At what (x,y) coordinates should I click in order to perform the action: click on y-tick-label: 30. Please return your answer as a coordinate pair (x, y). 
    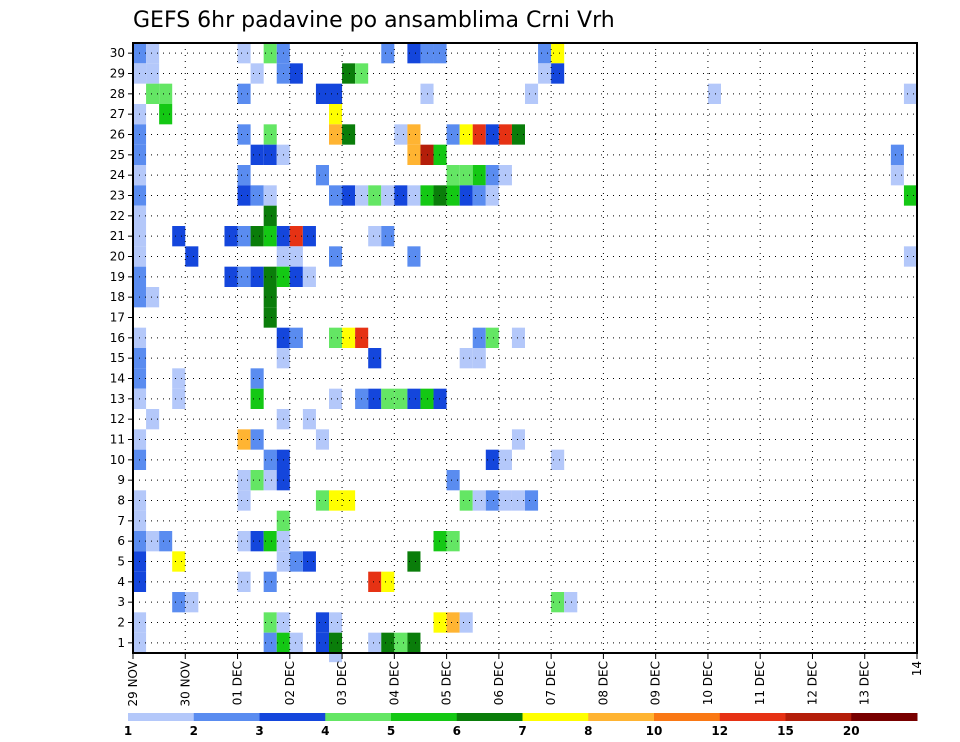
    Looking at the image, I should click on (117, 53).